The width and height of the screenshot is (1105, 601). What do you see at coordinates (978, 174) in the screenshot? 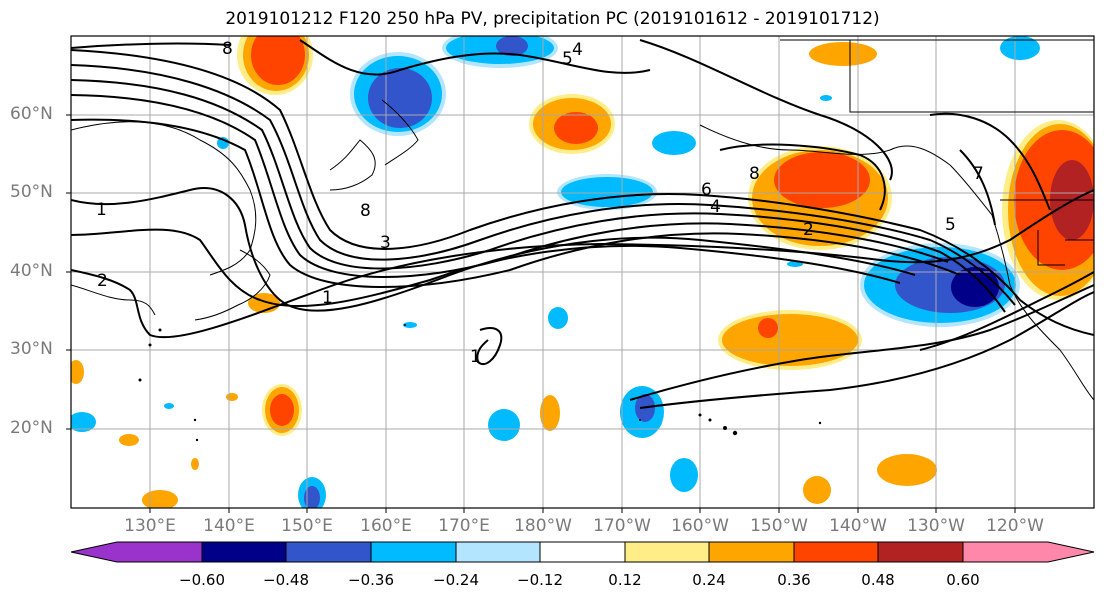
I see `contour-label: 7` at bounding box center [978, 174].